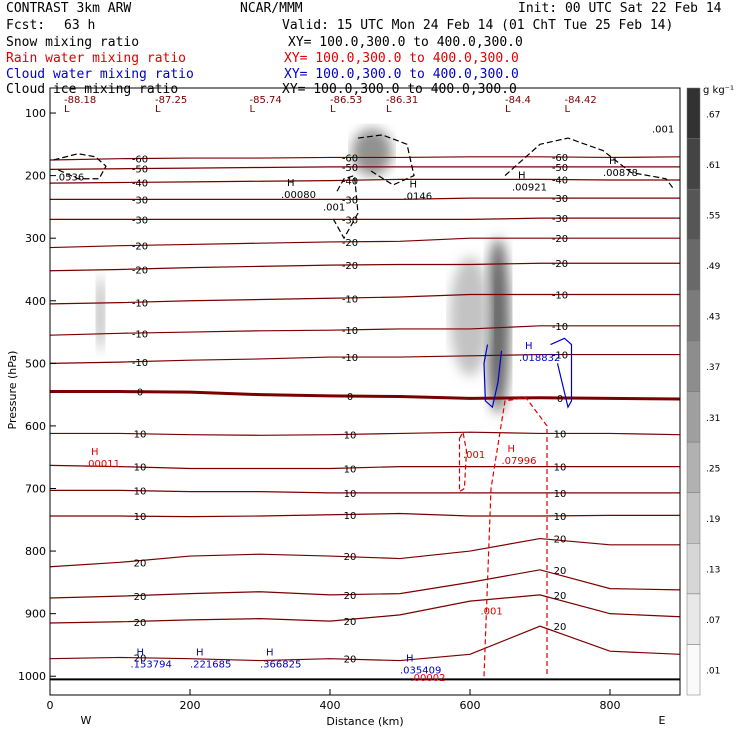  I want to click on field-name-rain: Rain water mixing ratio, so click(96, 58).